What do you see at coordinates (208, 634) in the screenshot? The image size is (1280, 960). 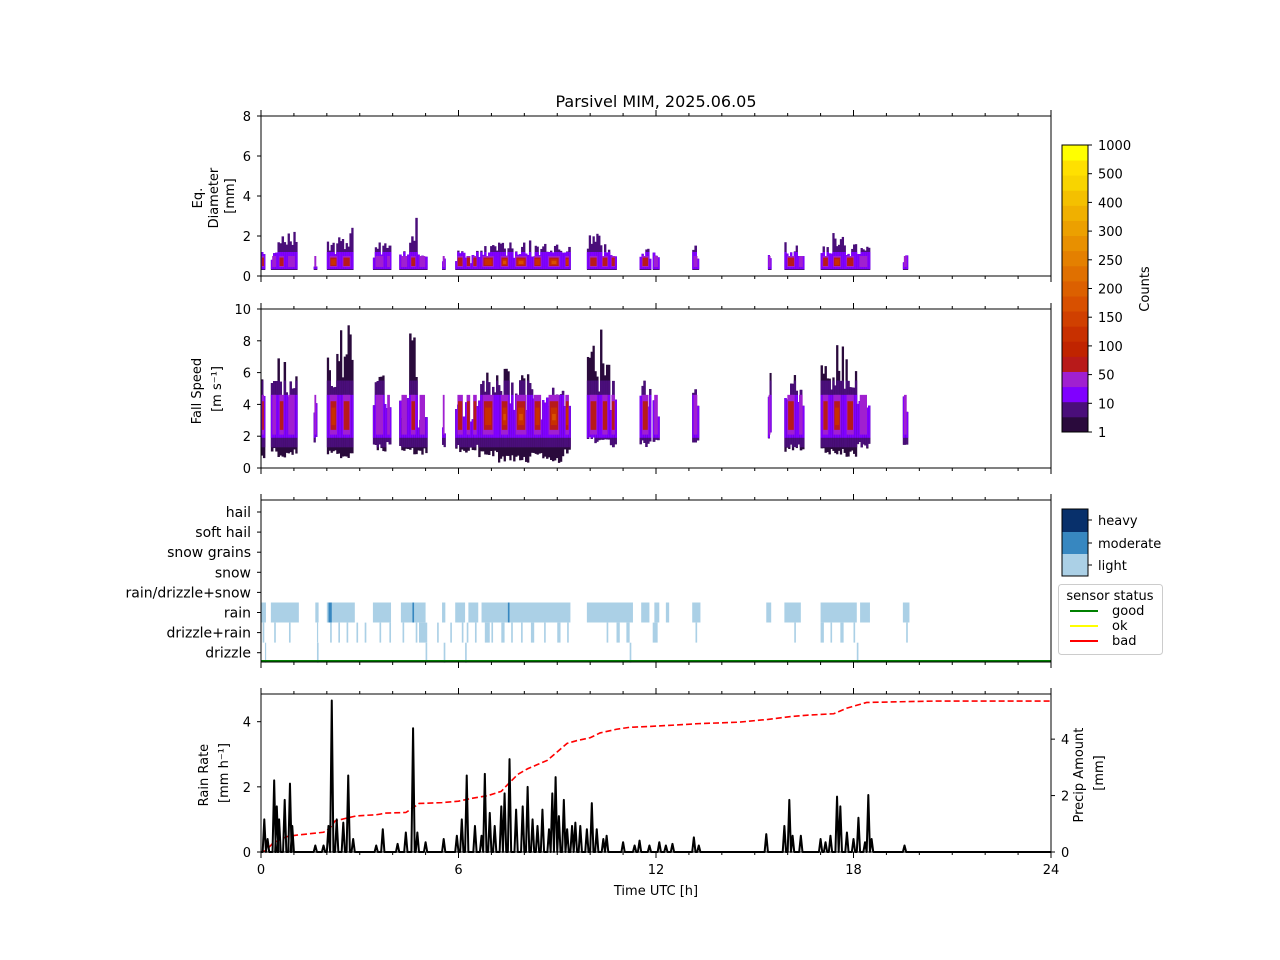 I see `precip-type-label: drizzle+rain` at bounding box center [208, 634].